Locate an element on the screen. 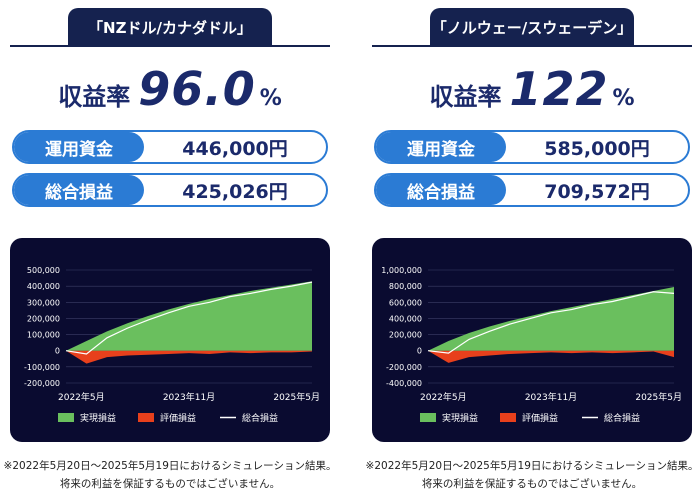  info-row: 総合損益 709,572円 is located at coordinates (532, 190).